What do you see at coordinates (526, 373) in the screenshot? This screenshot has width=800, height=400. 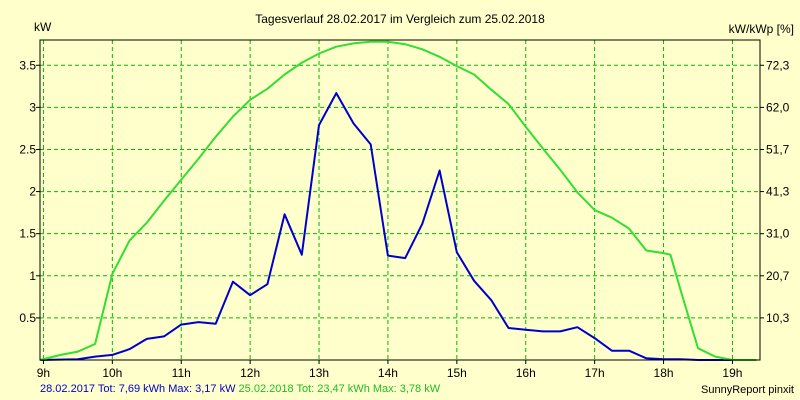 I see `x-tick-label: 16h` at bounding box center [526, 373].